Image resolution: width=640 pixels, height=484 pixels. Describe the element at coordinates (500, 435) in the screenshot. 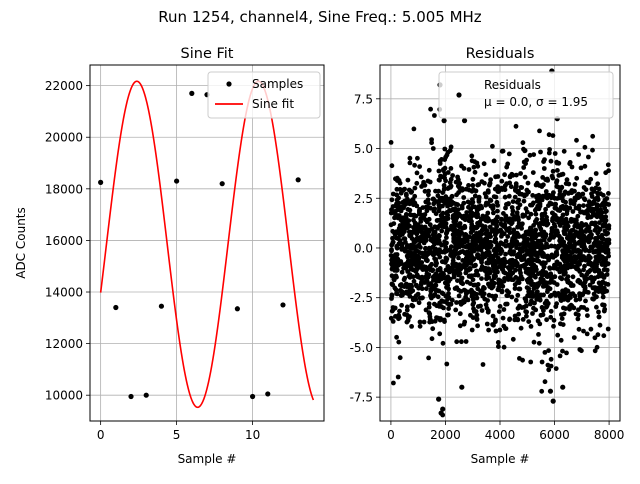

I see `x-tick-label: 4000` at that location.